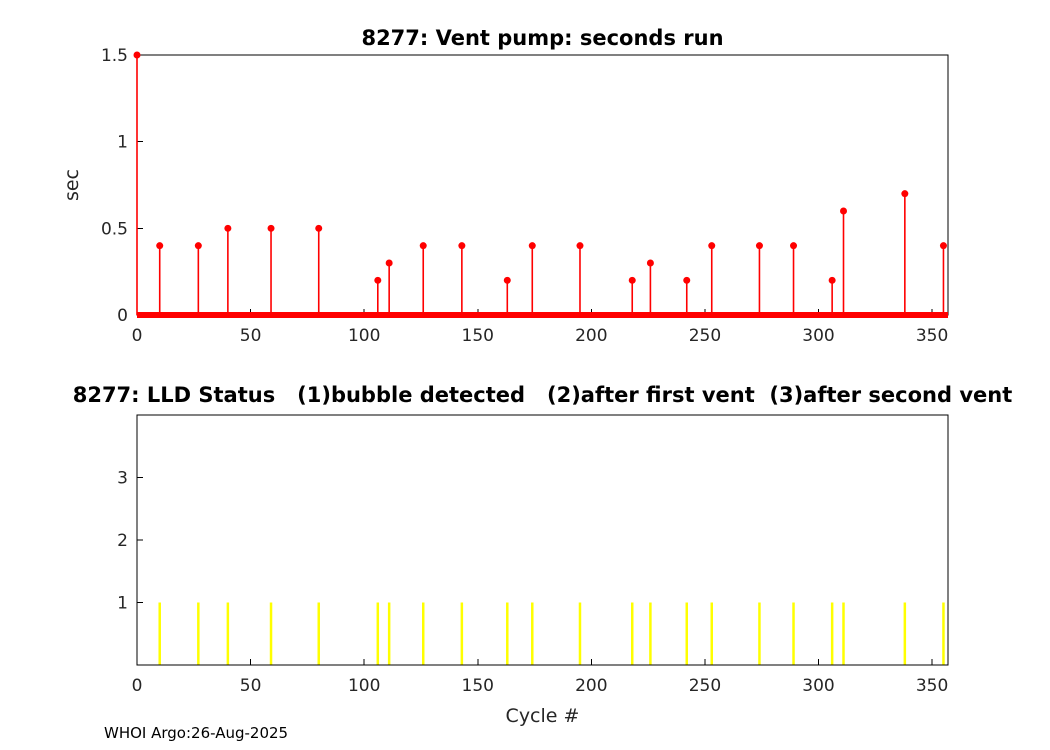 This screenshot has width=1050, height=750. What do you see at coordinates (122, 479) in the screenshot?
I see `y-tick-label: 3` at bounding box center [122, 479].